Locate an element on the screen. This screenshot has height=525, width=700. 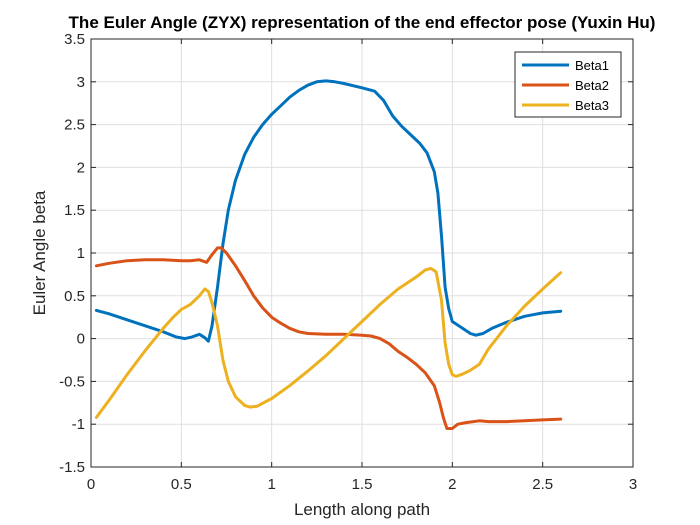
y-tick-label: 1 is located at coordinates (81, 253).